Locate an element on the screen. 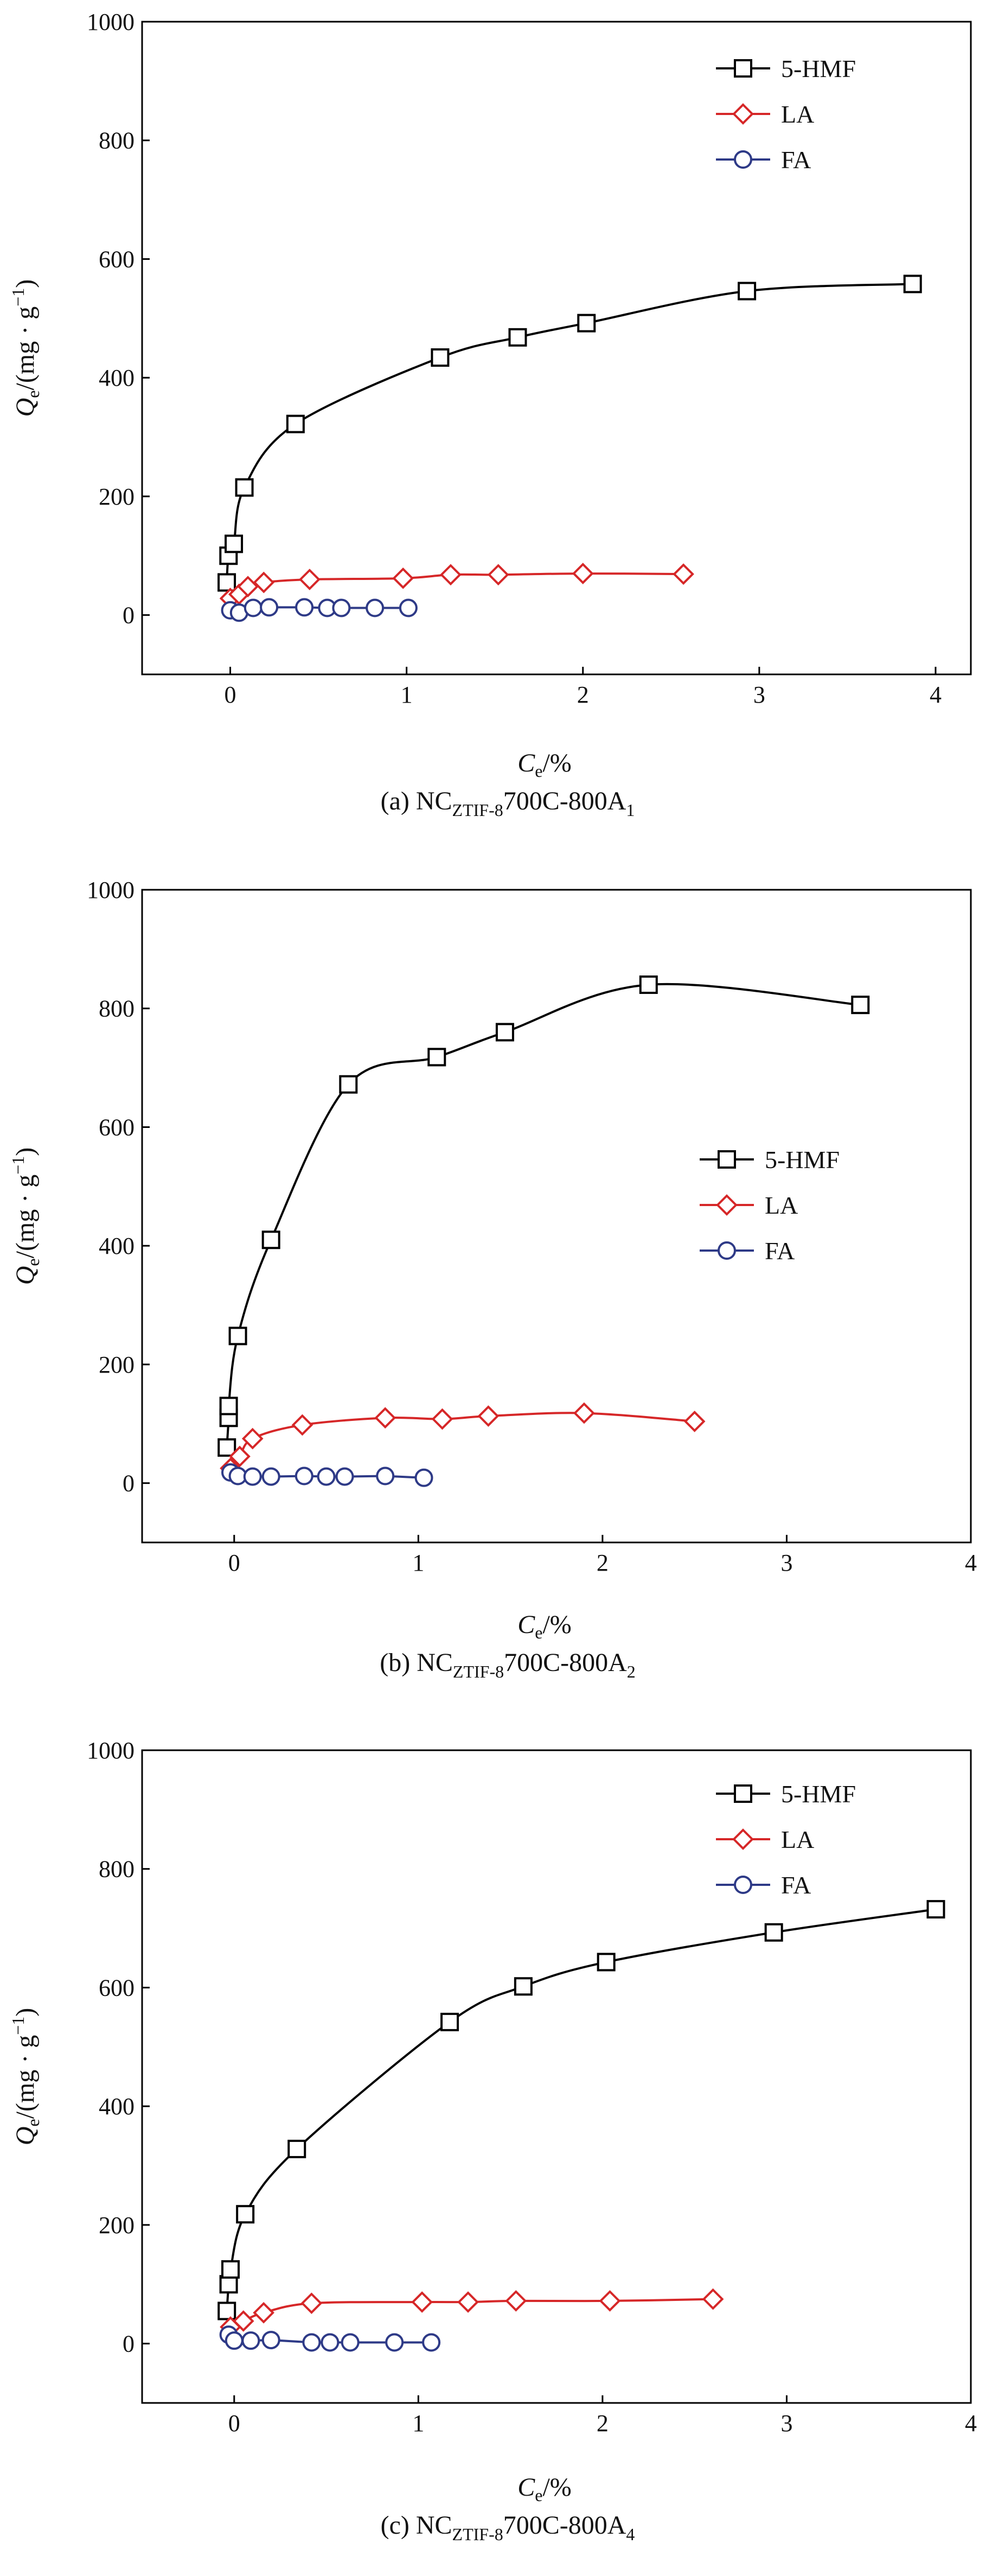 This screenshot has height=2576, width=992. caption-subscript-2: 2 is located at coordinates (631, 1671).